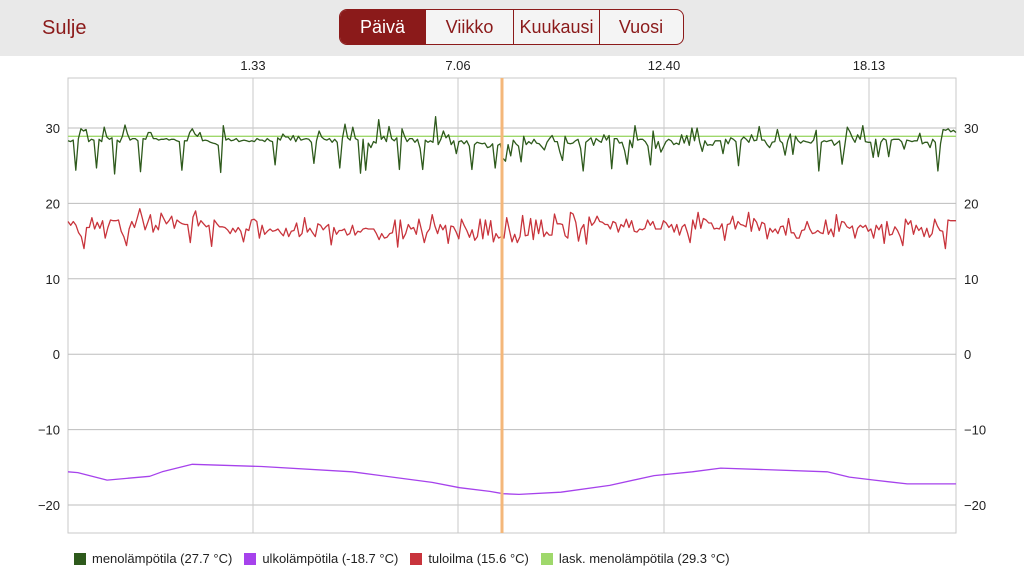 The image size is (1024, 576). What do you see at coordinates (470, 27) in the screenshot?
I see `tab-week: Viikko` at bounding box center [470, 27].